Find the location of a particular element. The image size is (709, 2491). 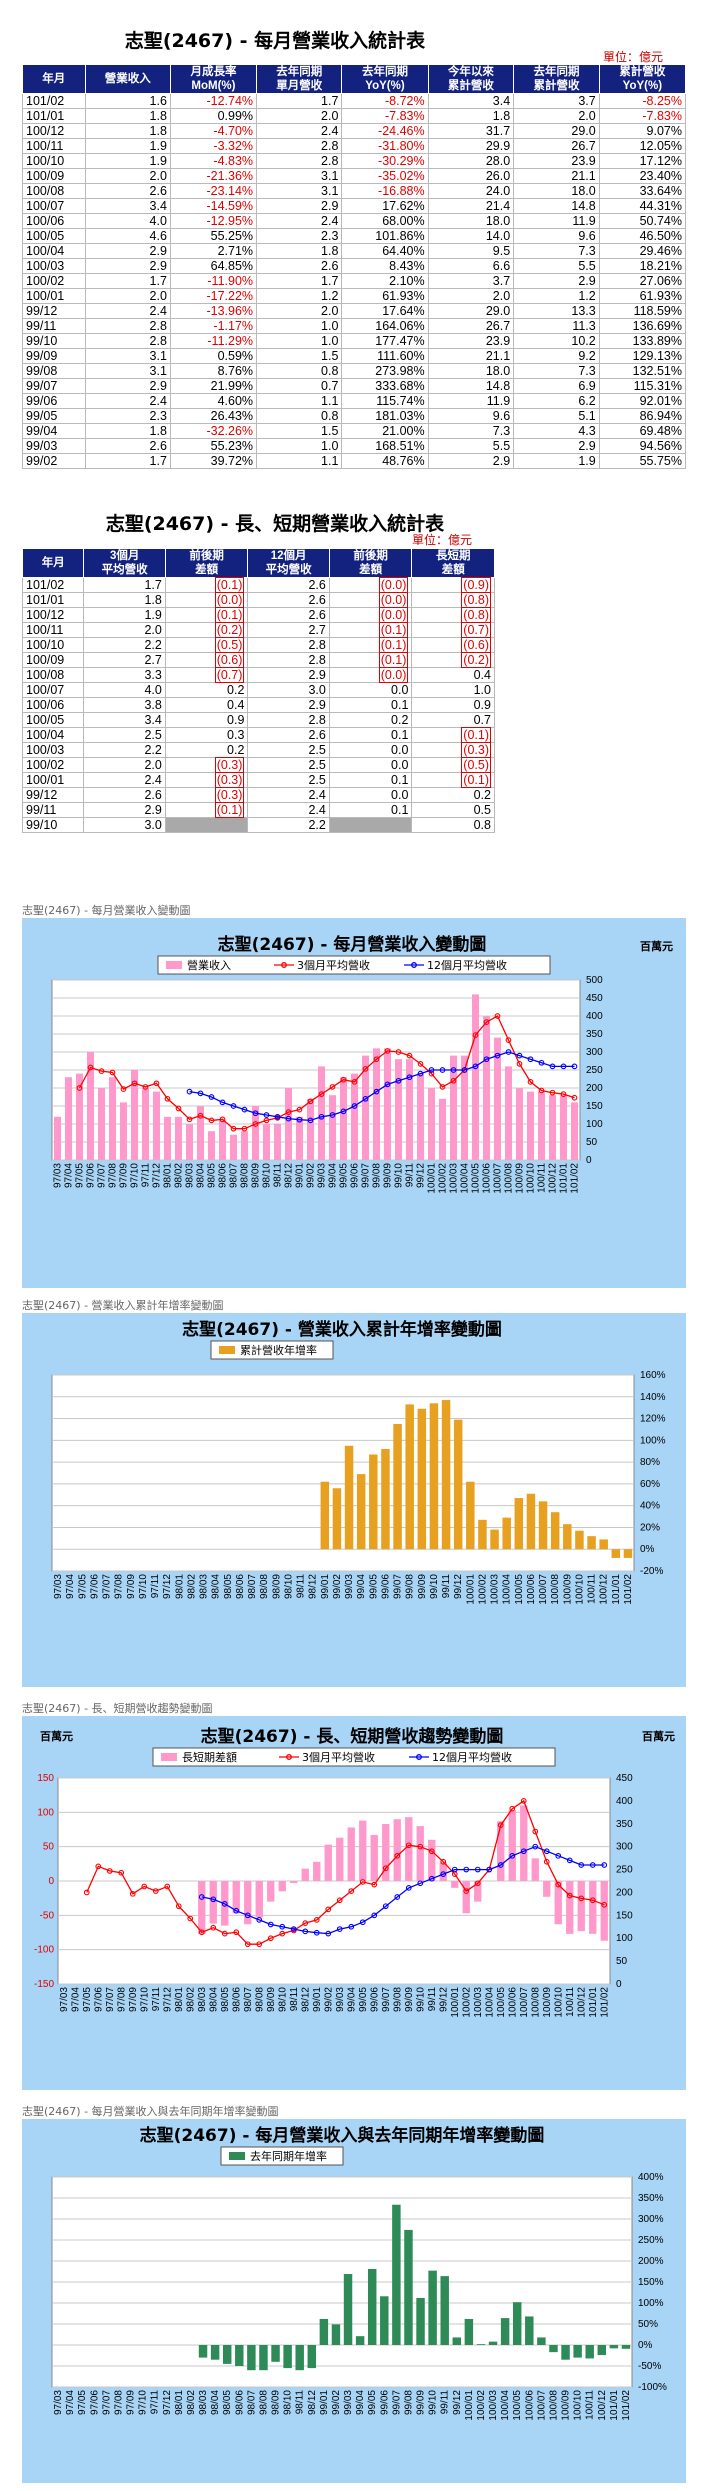

table-cell: -30.29% is located at coordinates (385, 161).